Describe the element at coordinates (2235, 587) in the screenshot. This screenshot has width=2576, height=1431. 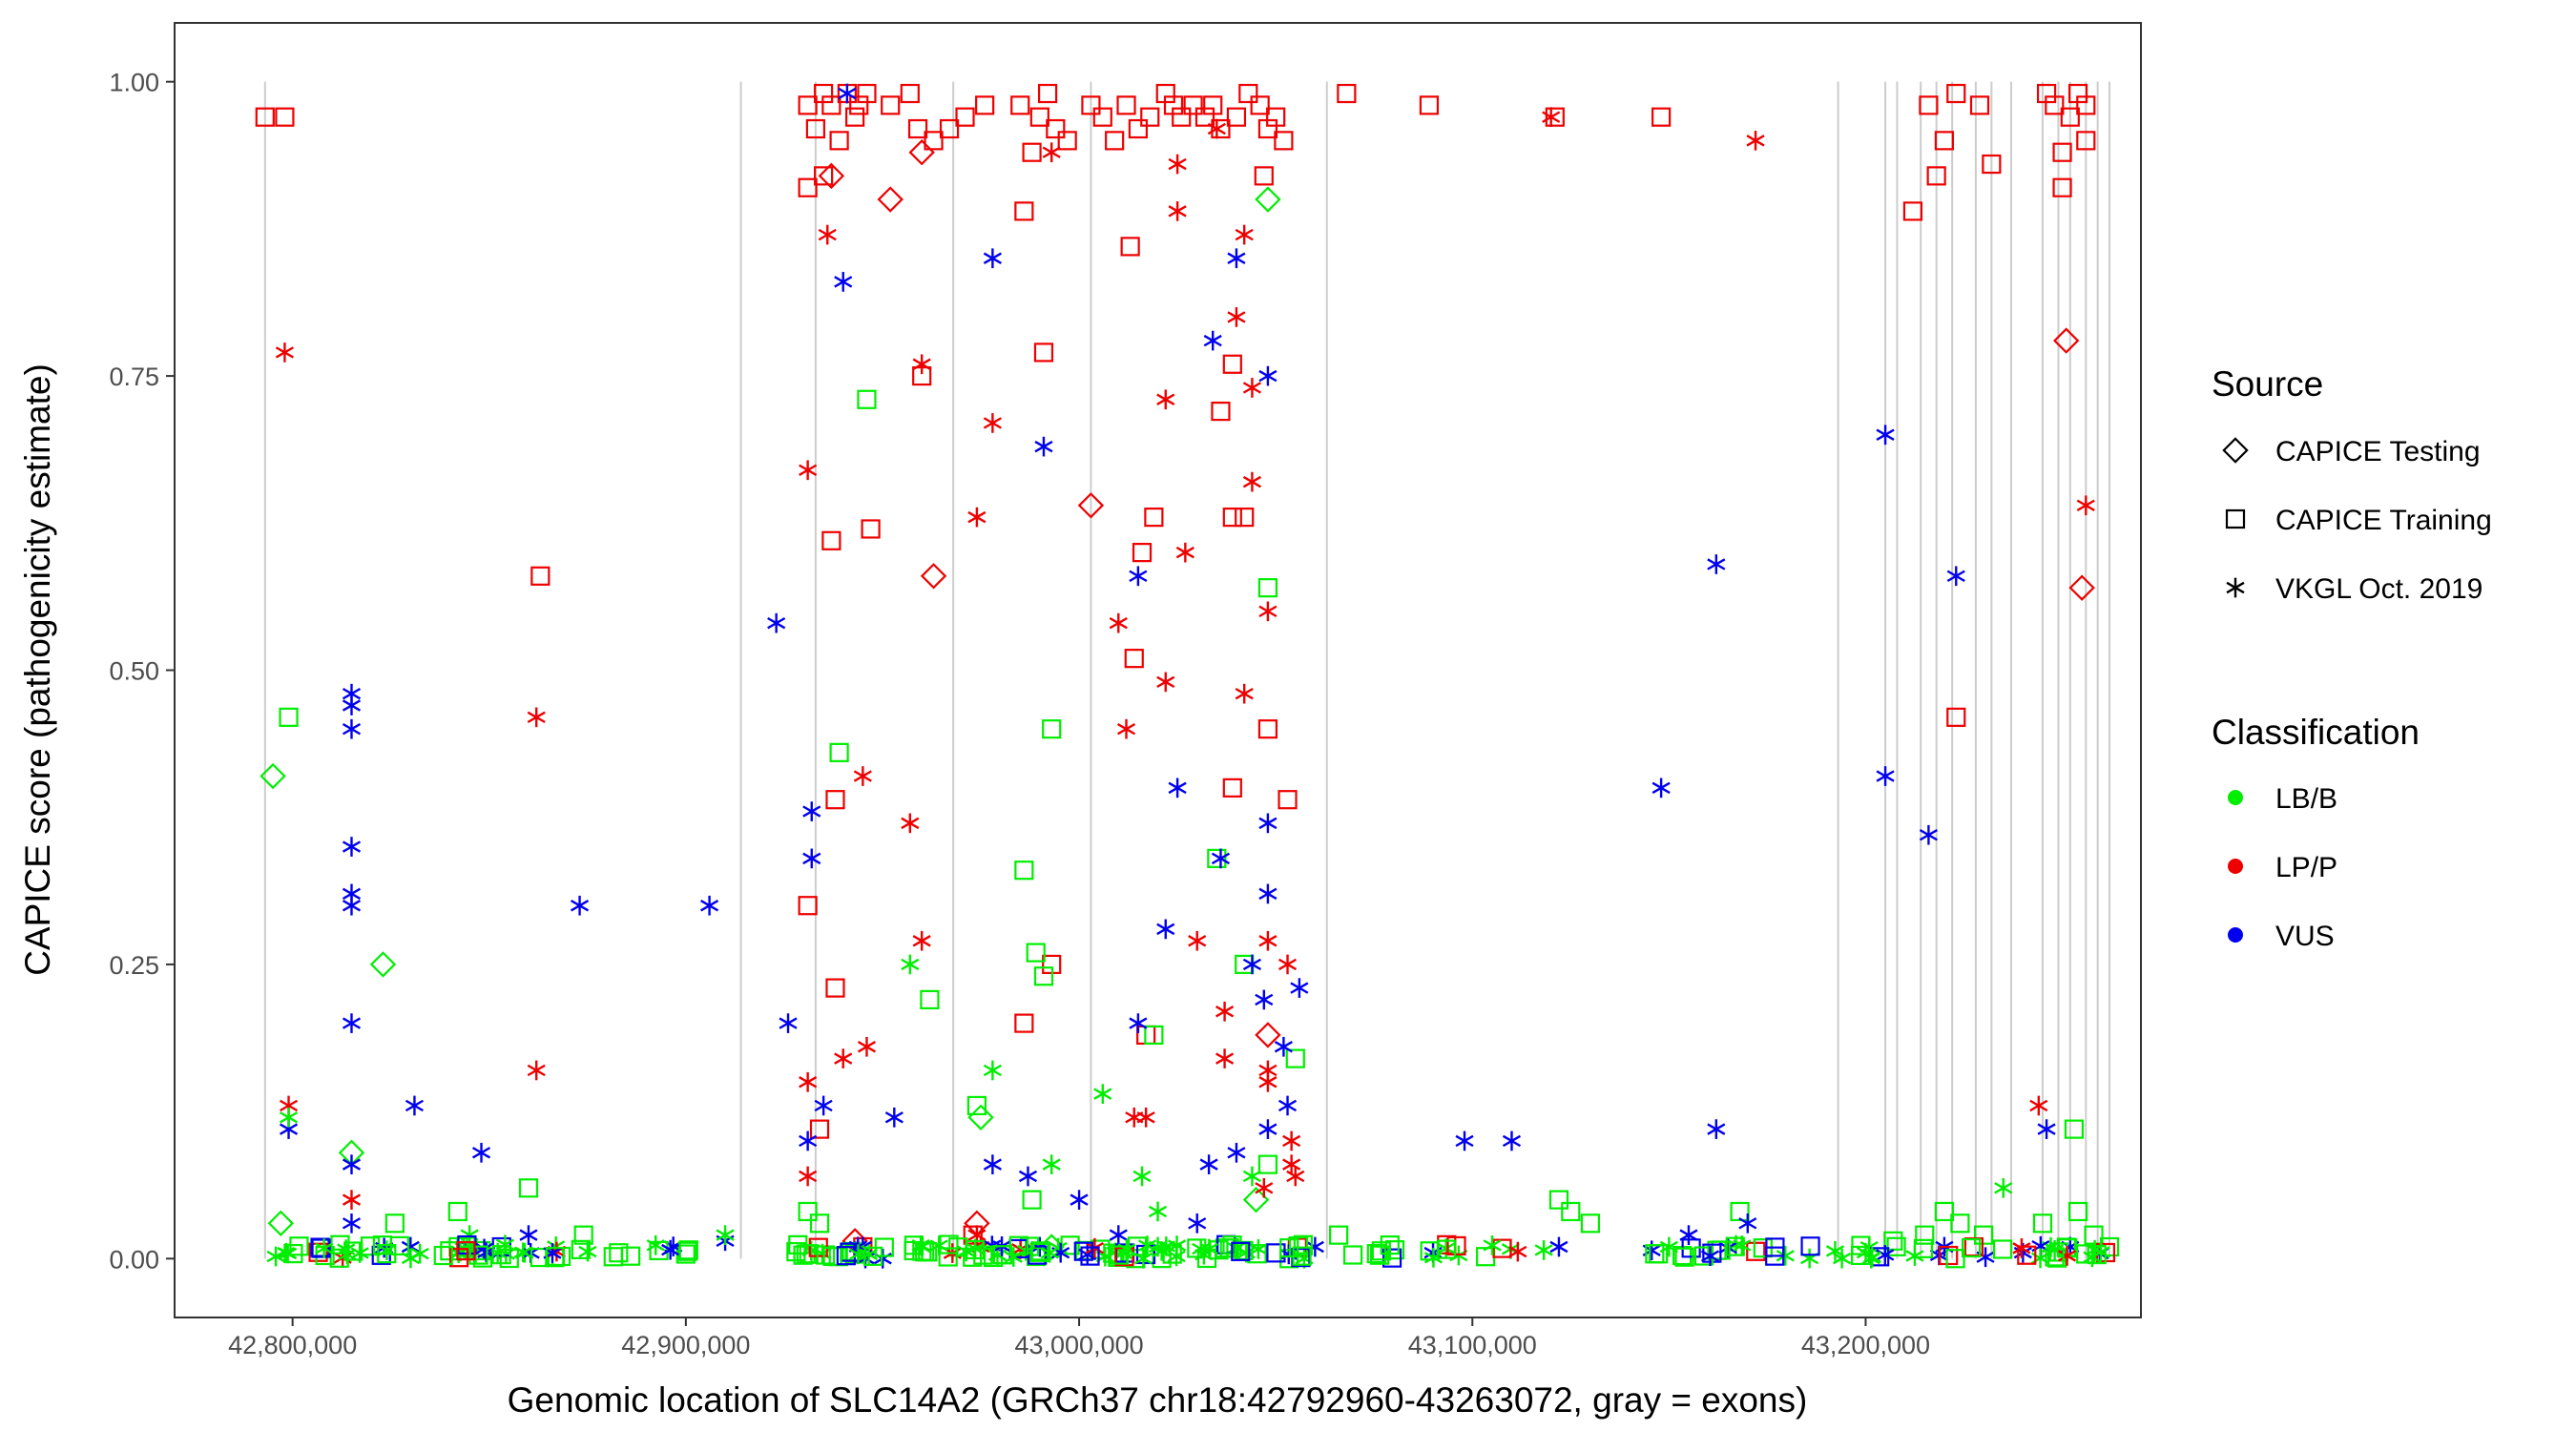
I see `legend-source-key` at that location.